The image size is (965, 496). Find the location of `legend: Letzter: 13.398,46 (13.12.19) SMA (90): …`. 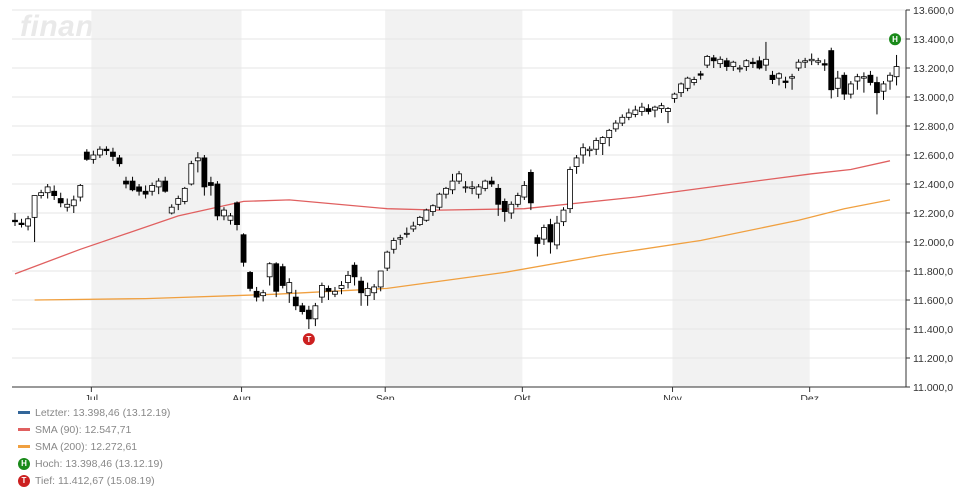

legend: Letzter: 13.398,46 (13.12.19) SMA (90): … is located at coordinates (94, 446).